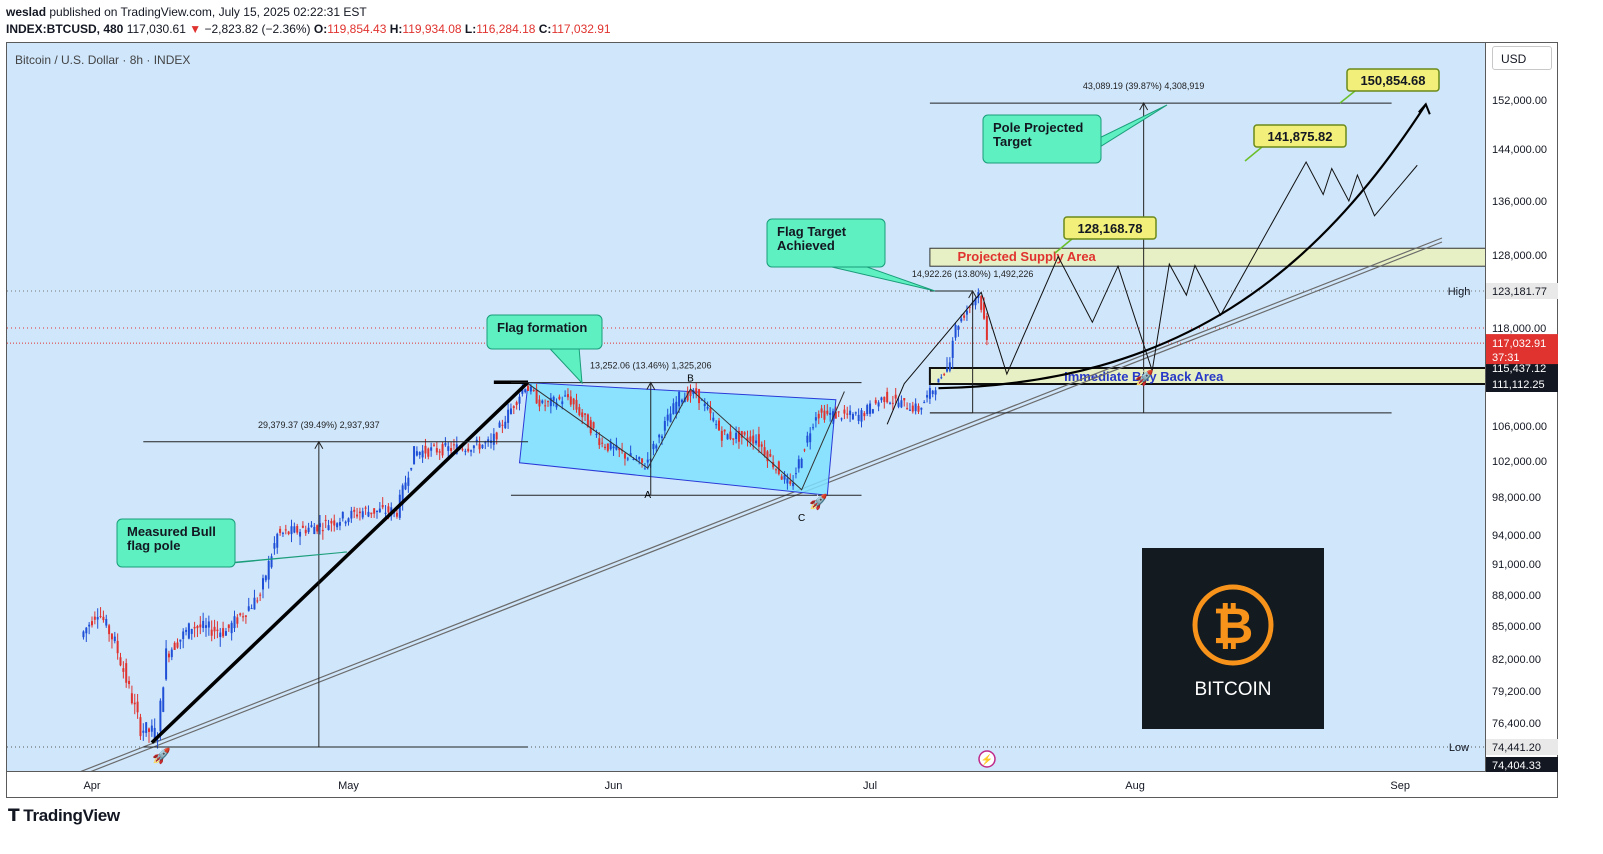 This screenshot has width=1603, height=854. Describe the element at coordinates (1516, 596) in the screenshot. I see `price-axis-tick: 88,000.00` at that location.